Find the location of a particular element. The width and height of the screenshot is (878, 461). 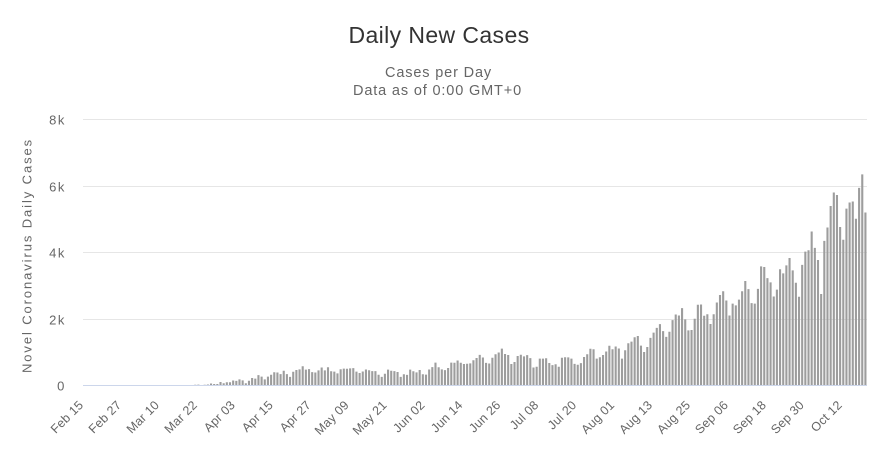

svg-text: Novel Coronavirus Daily Cases is located at coordinates (27, 255).